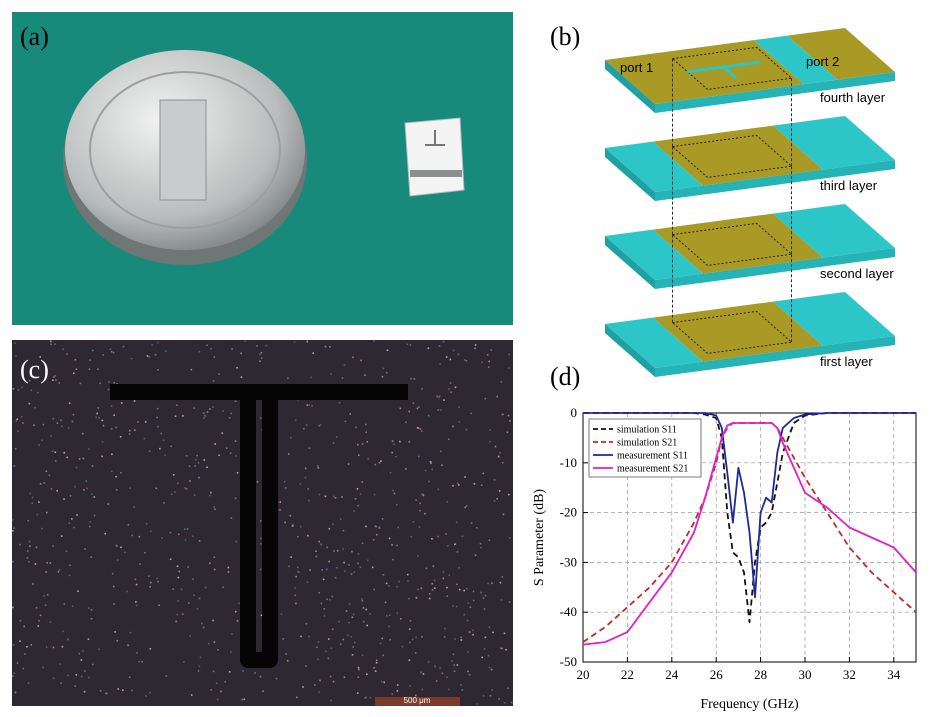 This screenshot has width=944, height=717. I want to click on coin-ring, so click(185, 150).